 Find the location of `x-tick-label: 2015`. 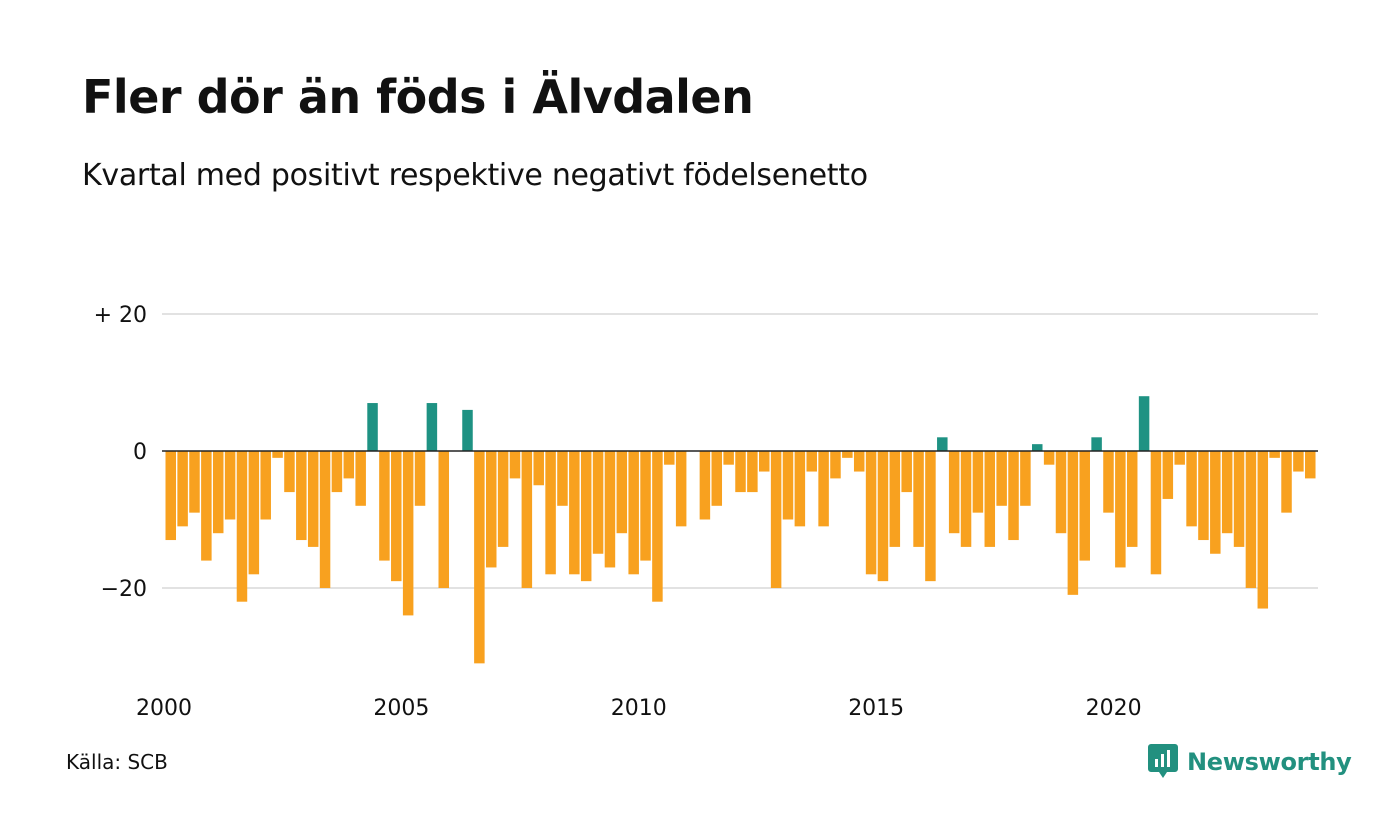

x-tick-label: 2015 is located at coordinates (876, 708).